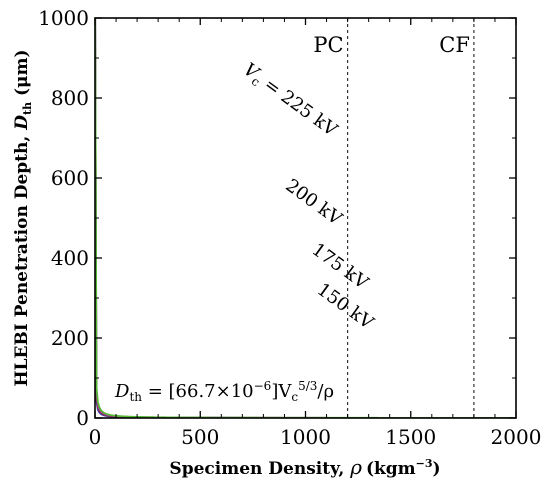 The height and width of the screenshot is (485, 550). I want to click on y-axis-title-symbol: D, so click(22, 123).